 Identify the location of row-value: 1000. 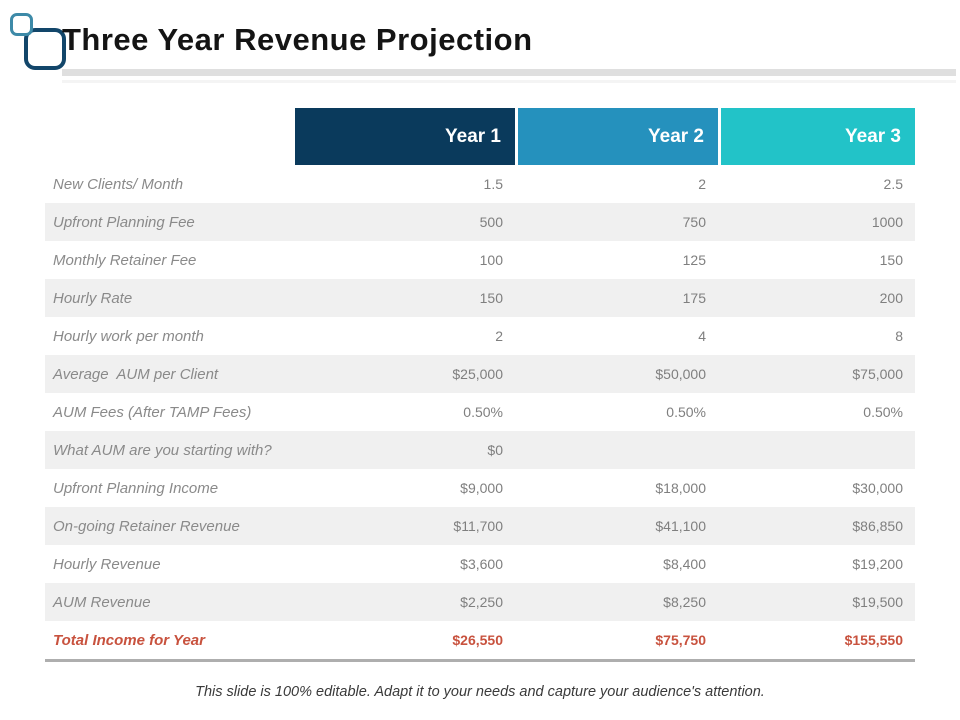
(816, 222).